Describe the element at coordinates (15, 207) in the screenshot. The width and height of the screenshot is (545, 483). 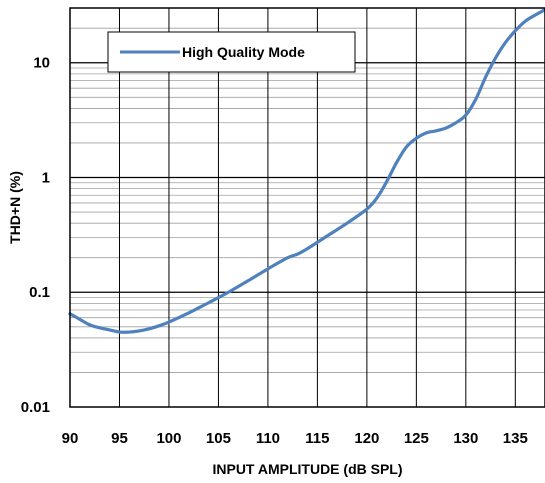
I see `y-axis-title: THD+N (%)` at that location.